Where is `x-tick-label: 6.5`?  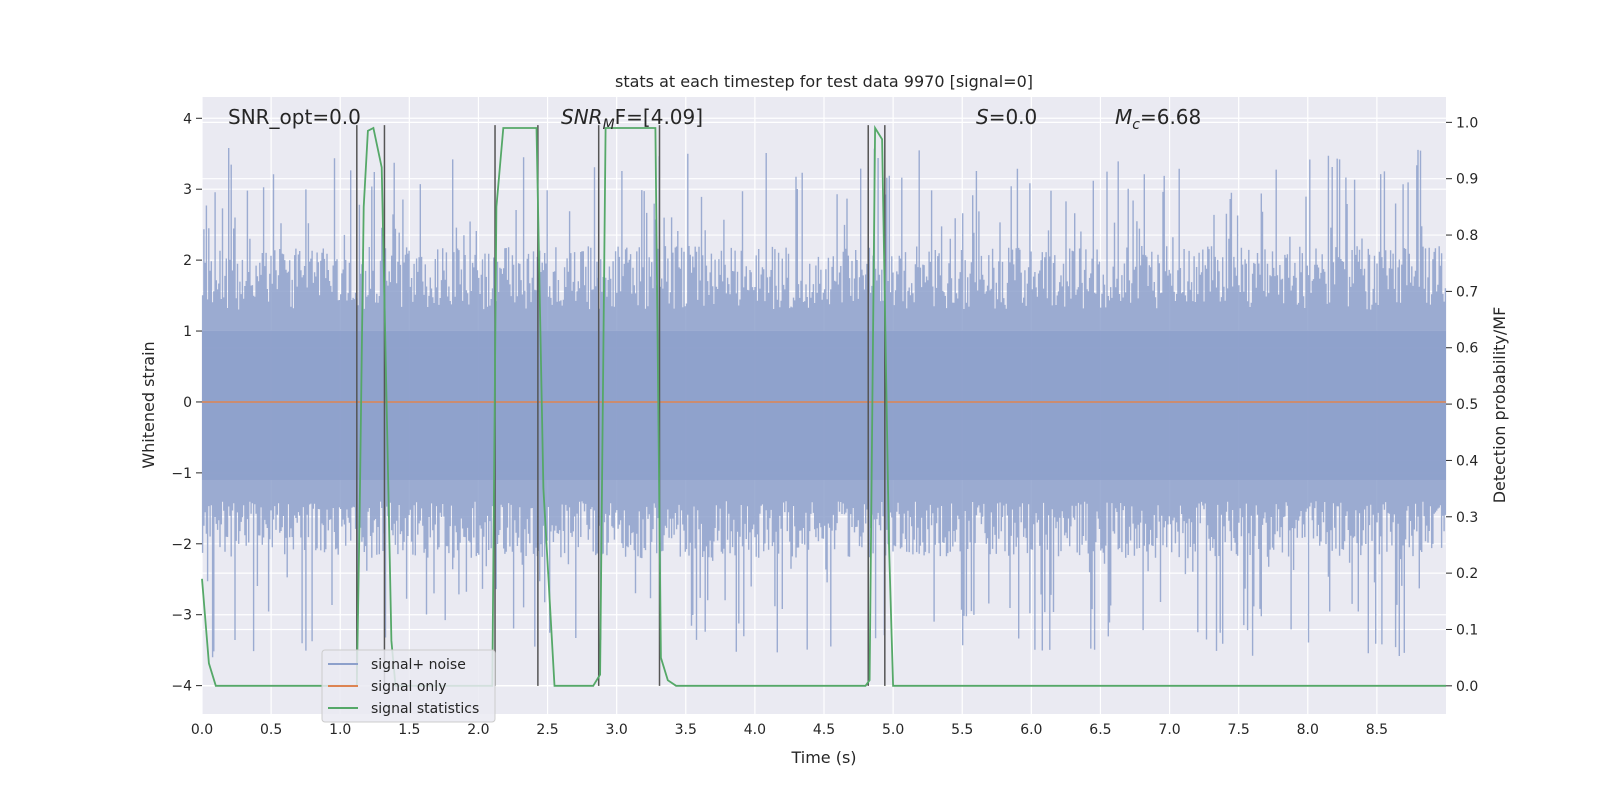
x-tick-label: 6.5 is located at coordinates (1100, 730).